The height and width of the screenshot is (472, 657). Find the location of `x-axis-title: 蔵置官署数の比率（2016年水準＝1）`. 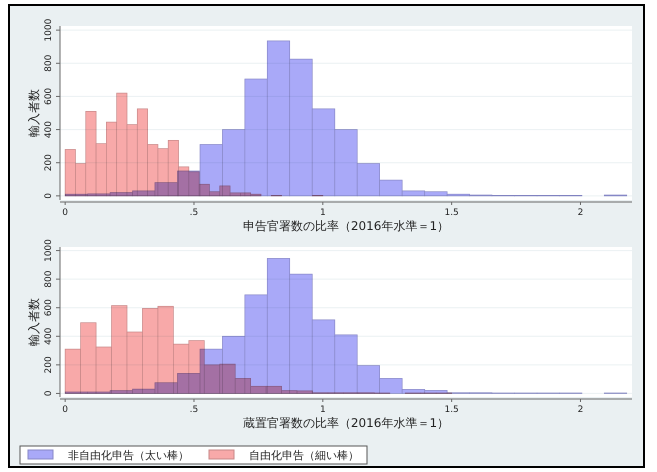

x-axis-title: 蔵置官署数の比率（2016年水準＝1） is located at coordinates (346, 423).